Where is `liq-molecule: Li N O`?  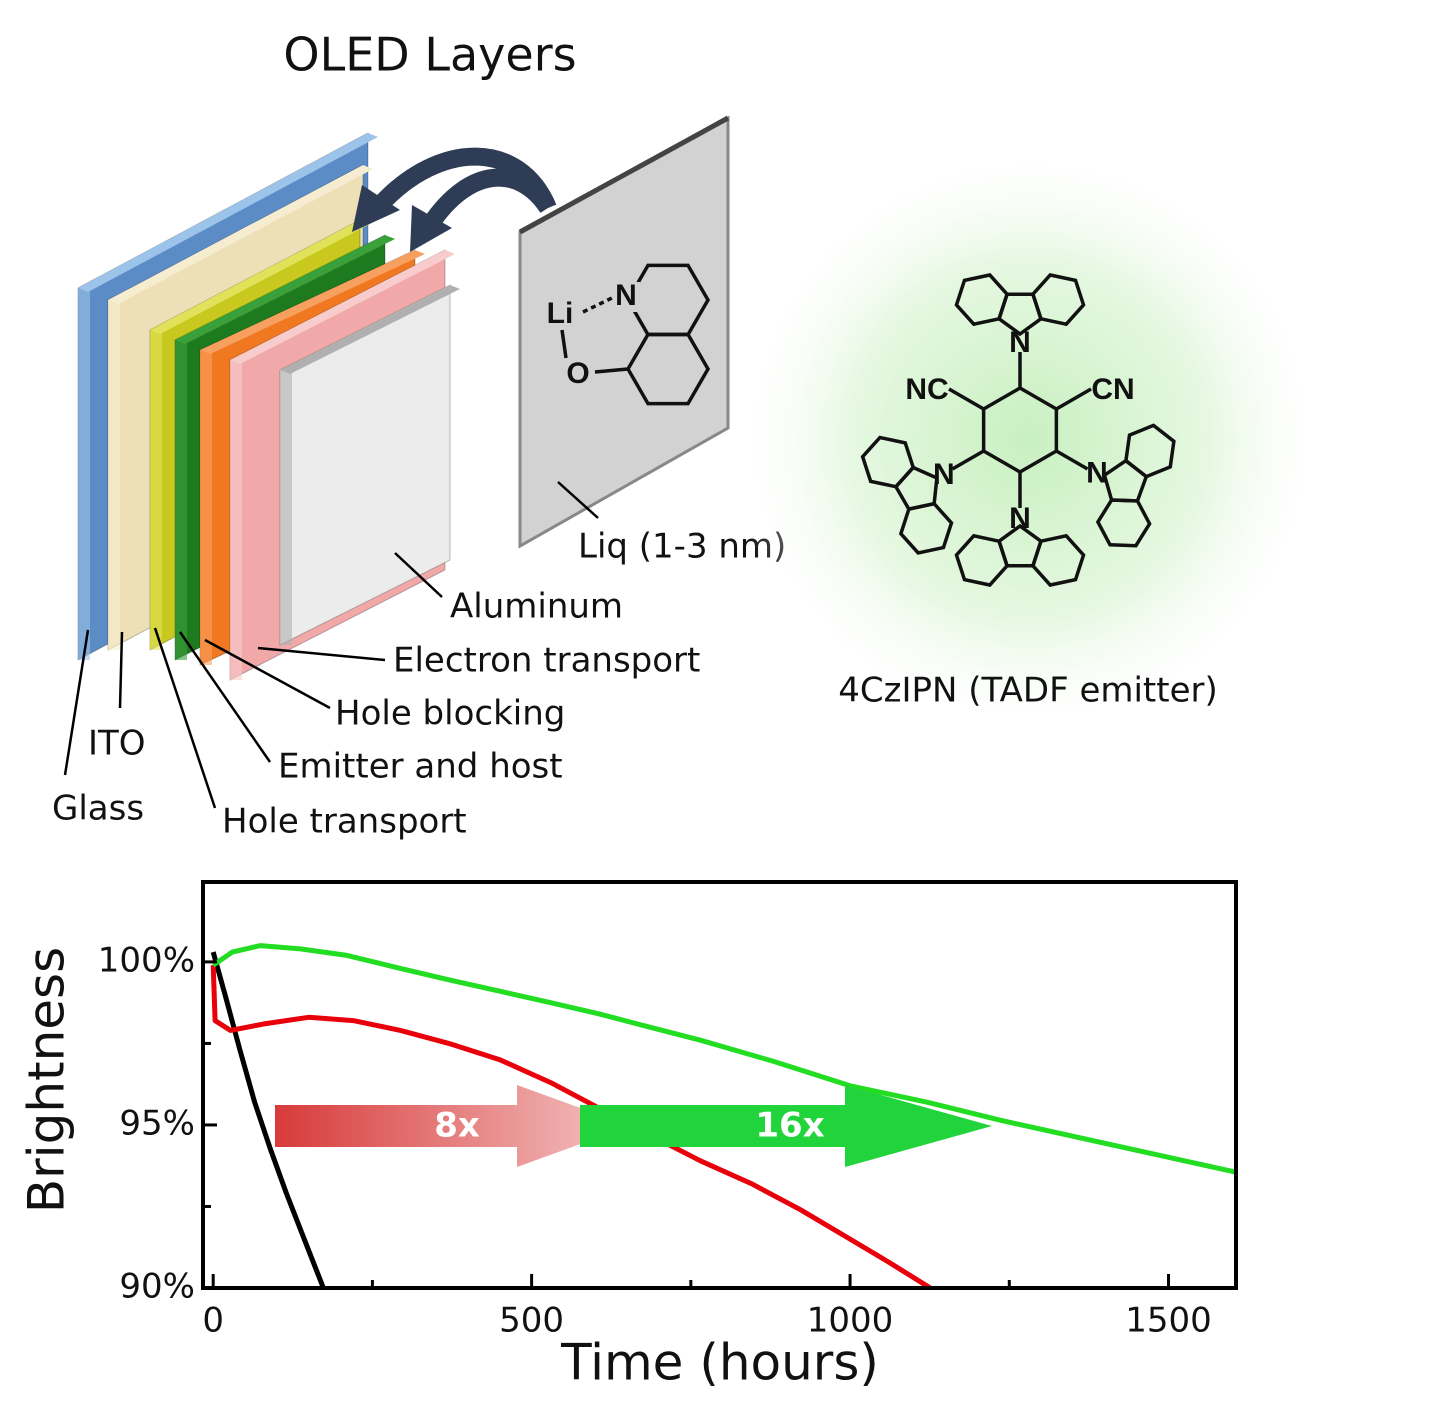 liq-molecule: Li N O is located at coordinates (629, 334).